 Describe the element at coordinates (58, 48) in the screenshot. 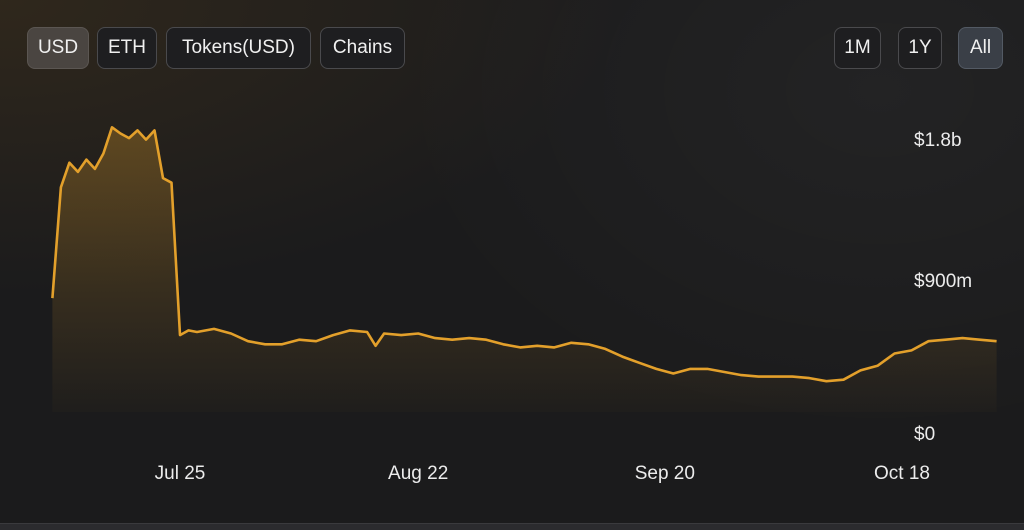

I see `usd-button: USD` at that location.